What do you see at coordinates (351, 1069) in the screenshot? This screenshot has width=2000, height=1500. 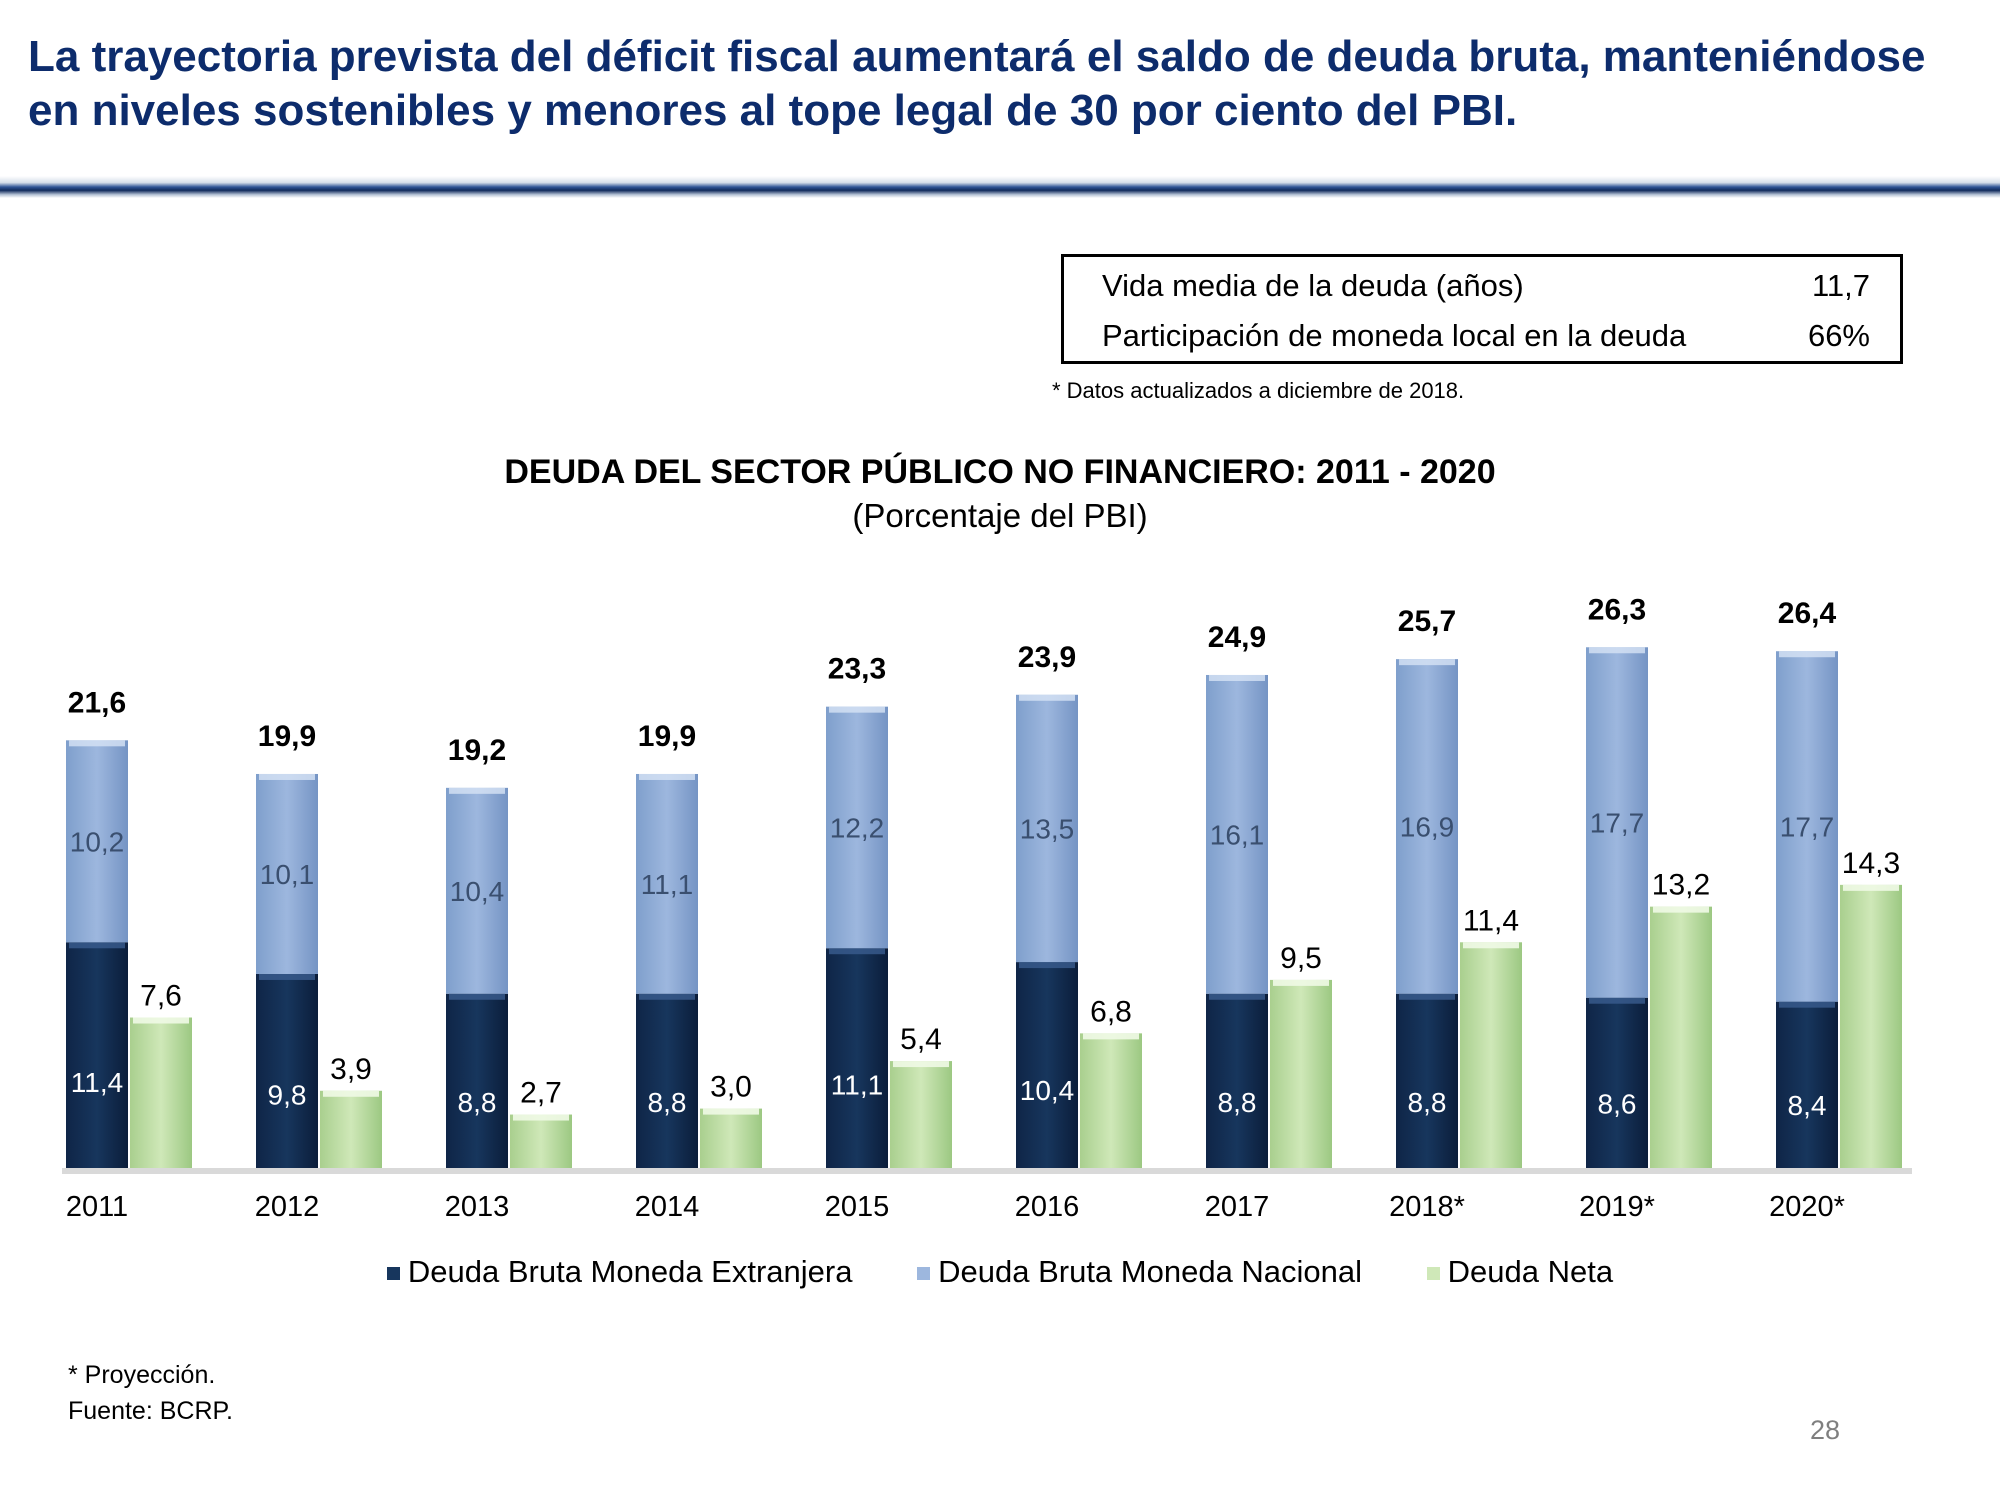 I see `data-label-neta: 3,9` at bounding box center [351, 1069].